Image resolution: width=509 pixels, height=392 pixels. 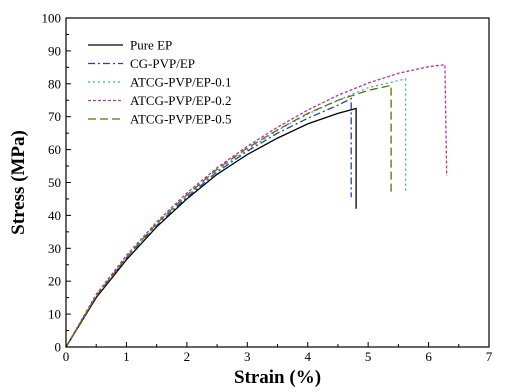 What do you see at coordinates (181, 100) in the screenshot?
I see `legend-label-4: ATCG-PVP/EP-0.2` at bounding box center [181, 100].